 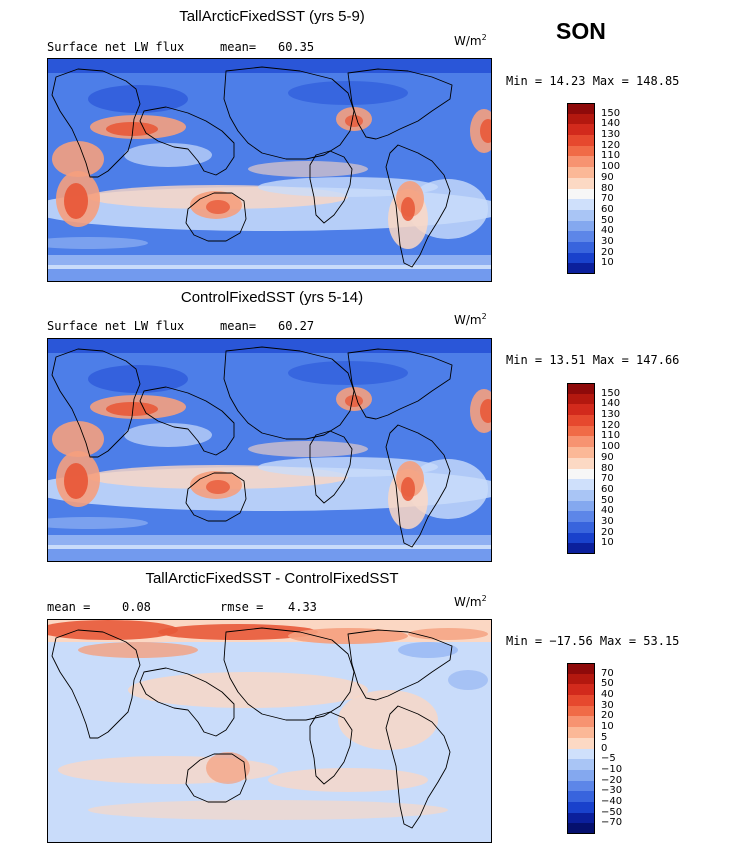 What do you see at coordinates (272, 297) in the screenshot?
I see `panel-2-title: ControlFixedSST (yrs 5-14)` at bounding box center [272, 297].